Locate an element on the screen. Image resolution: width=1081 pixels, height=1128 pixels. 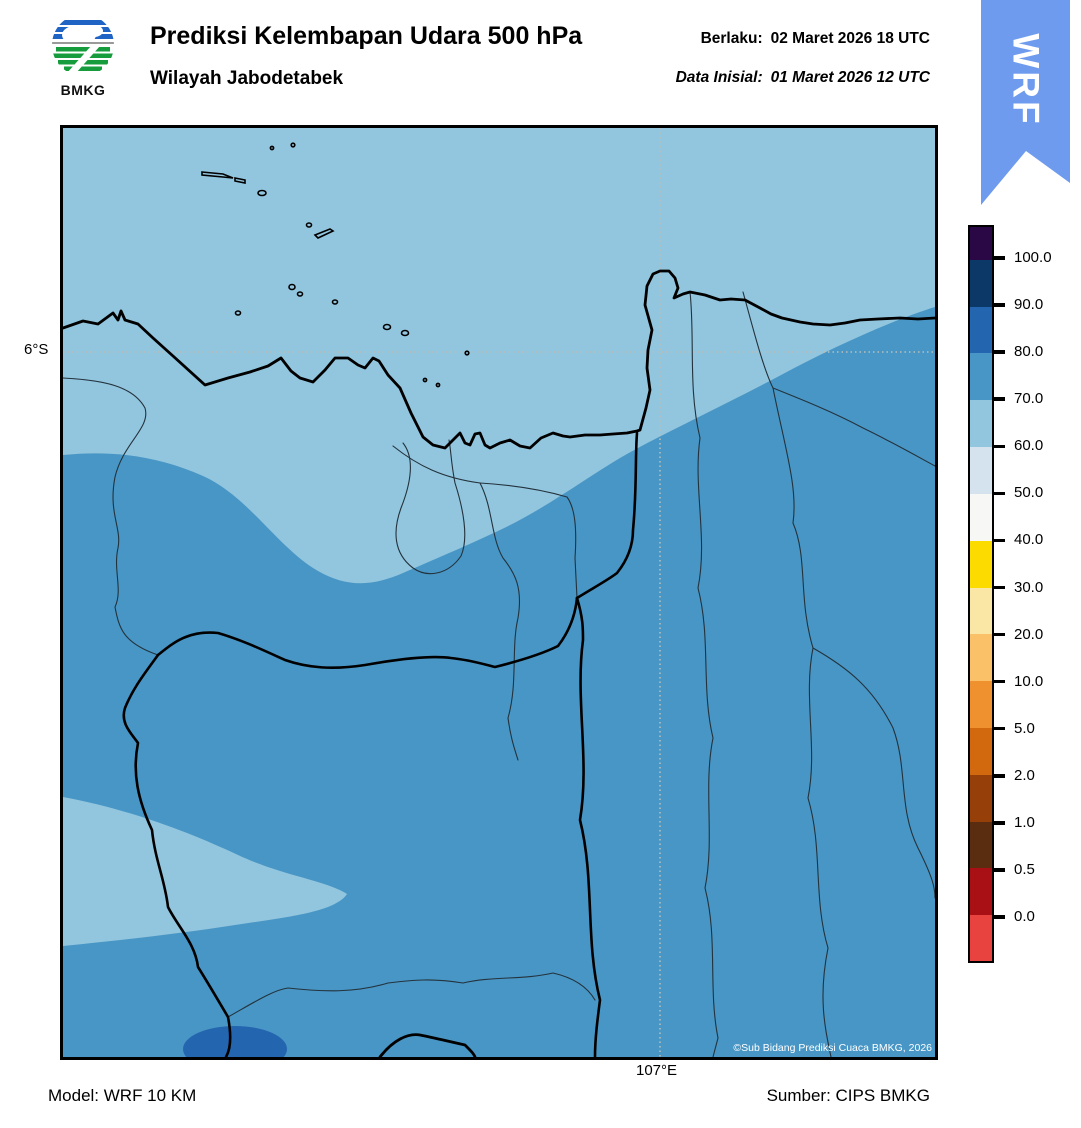
coastline is located at coordinates (499, 359).